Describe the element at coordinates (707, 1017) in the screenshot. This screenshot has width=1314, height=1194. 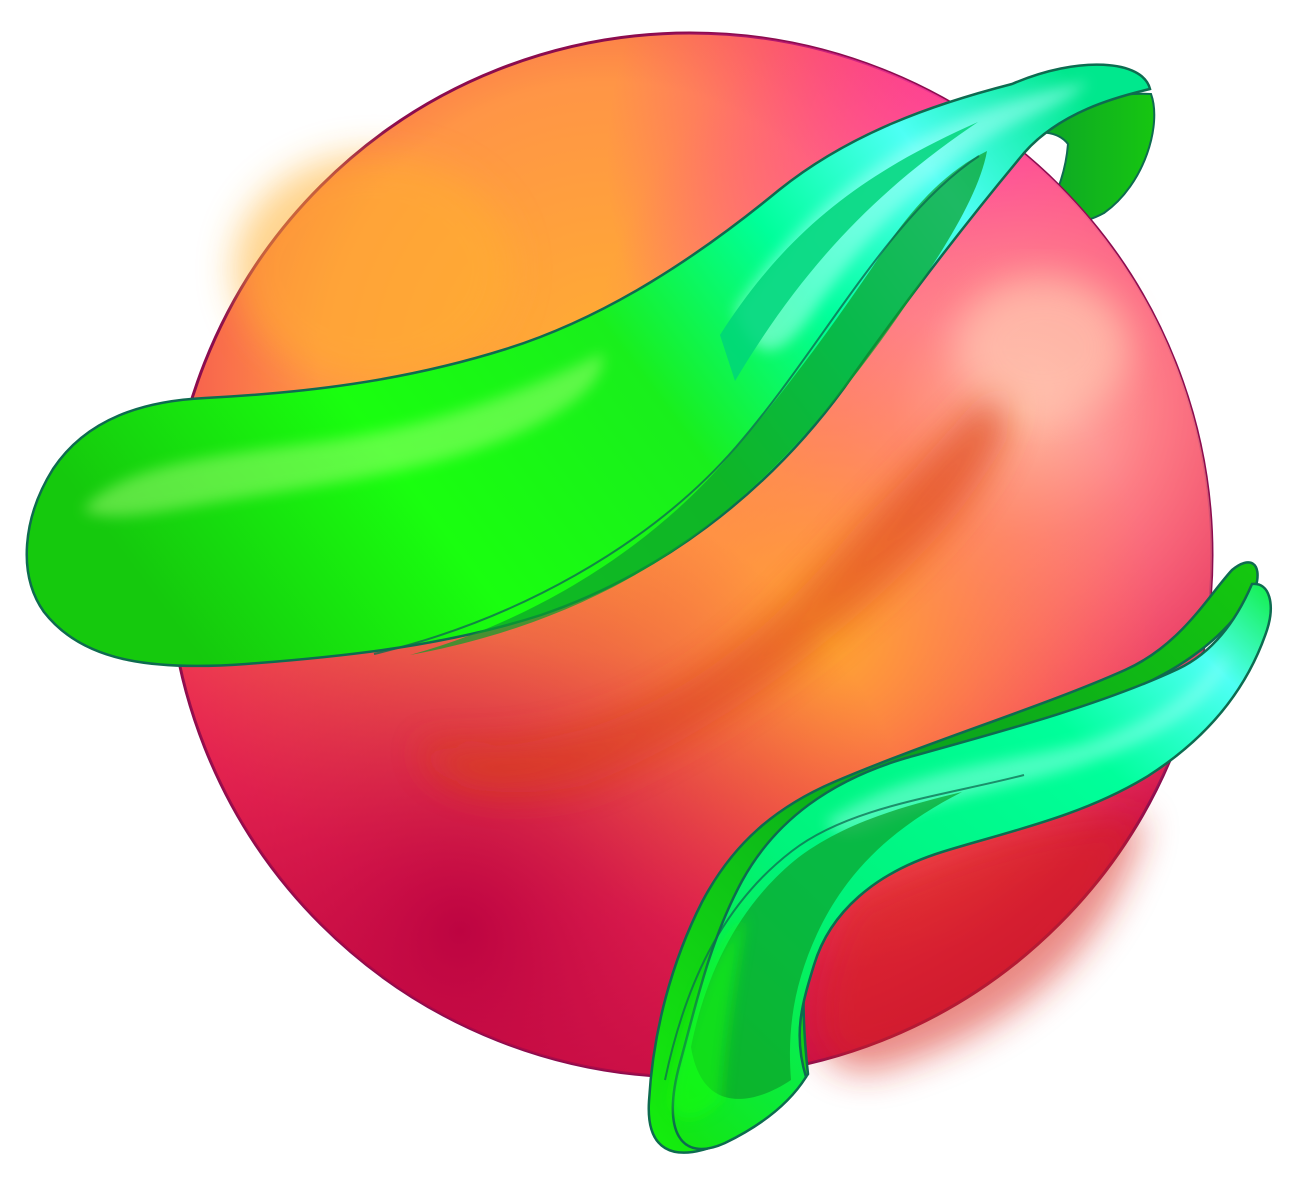
I see `lower-ribbon-green-tail-shine` at that location.